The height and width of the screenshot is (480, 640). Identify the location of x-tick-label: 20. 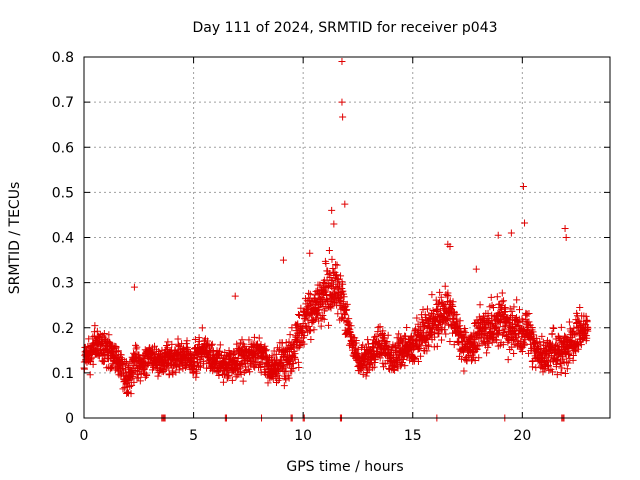
(522, 436).